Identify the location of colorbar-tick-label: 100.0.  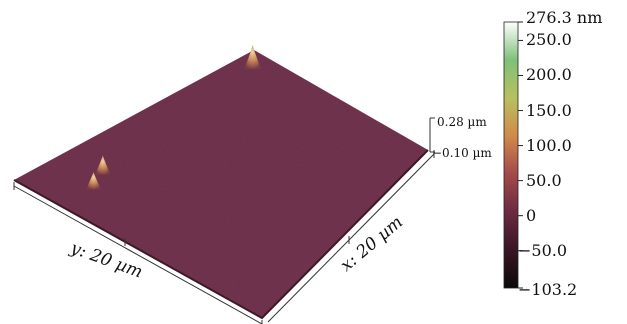
(549, 145).